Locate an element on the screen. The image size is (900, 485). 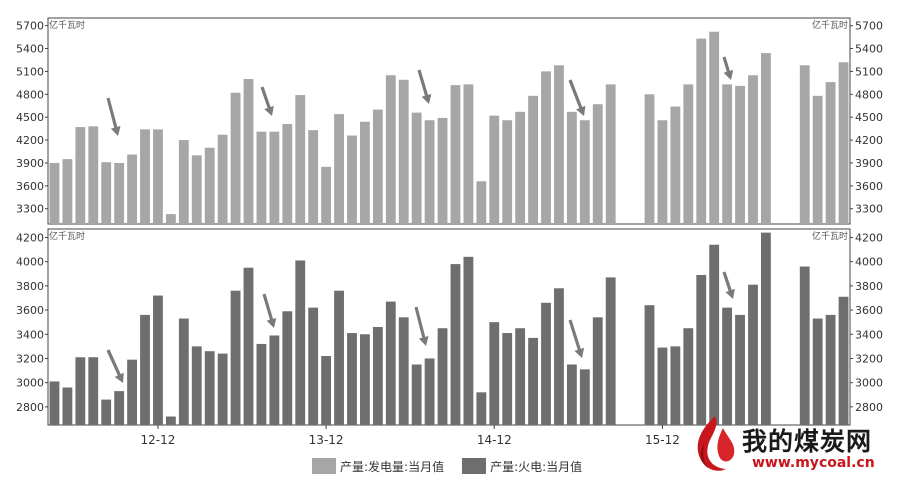
ytick-label-right-gen: 3600 is located at coordinates (869, 186).